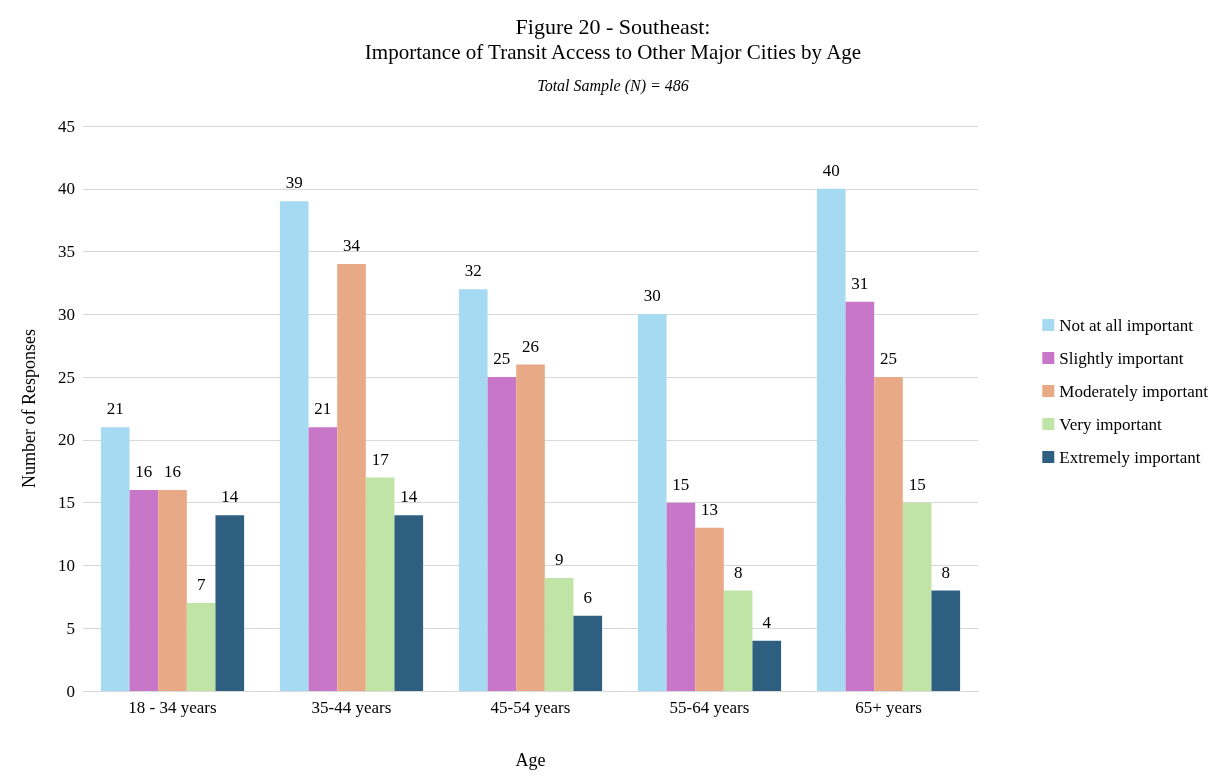 This screenshot has width=1228, height=784. Describe the element at coordinates (652, 296) in the screenshot. I see `data-label: 30` at that location.